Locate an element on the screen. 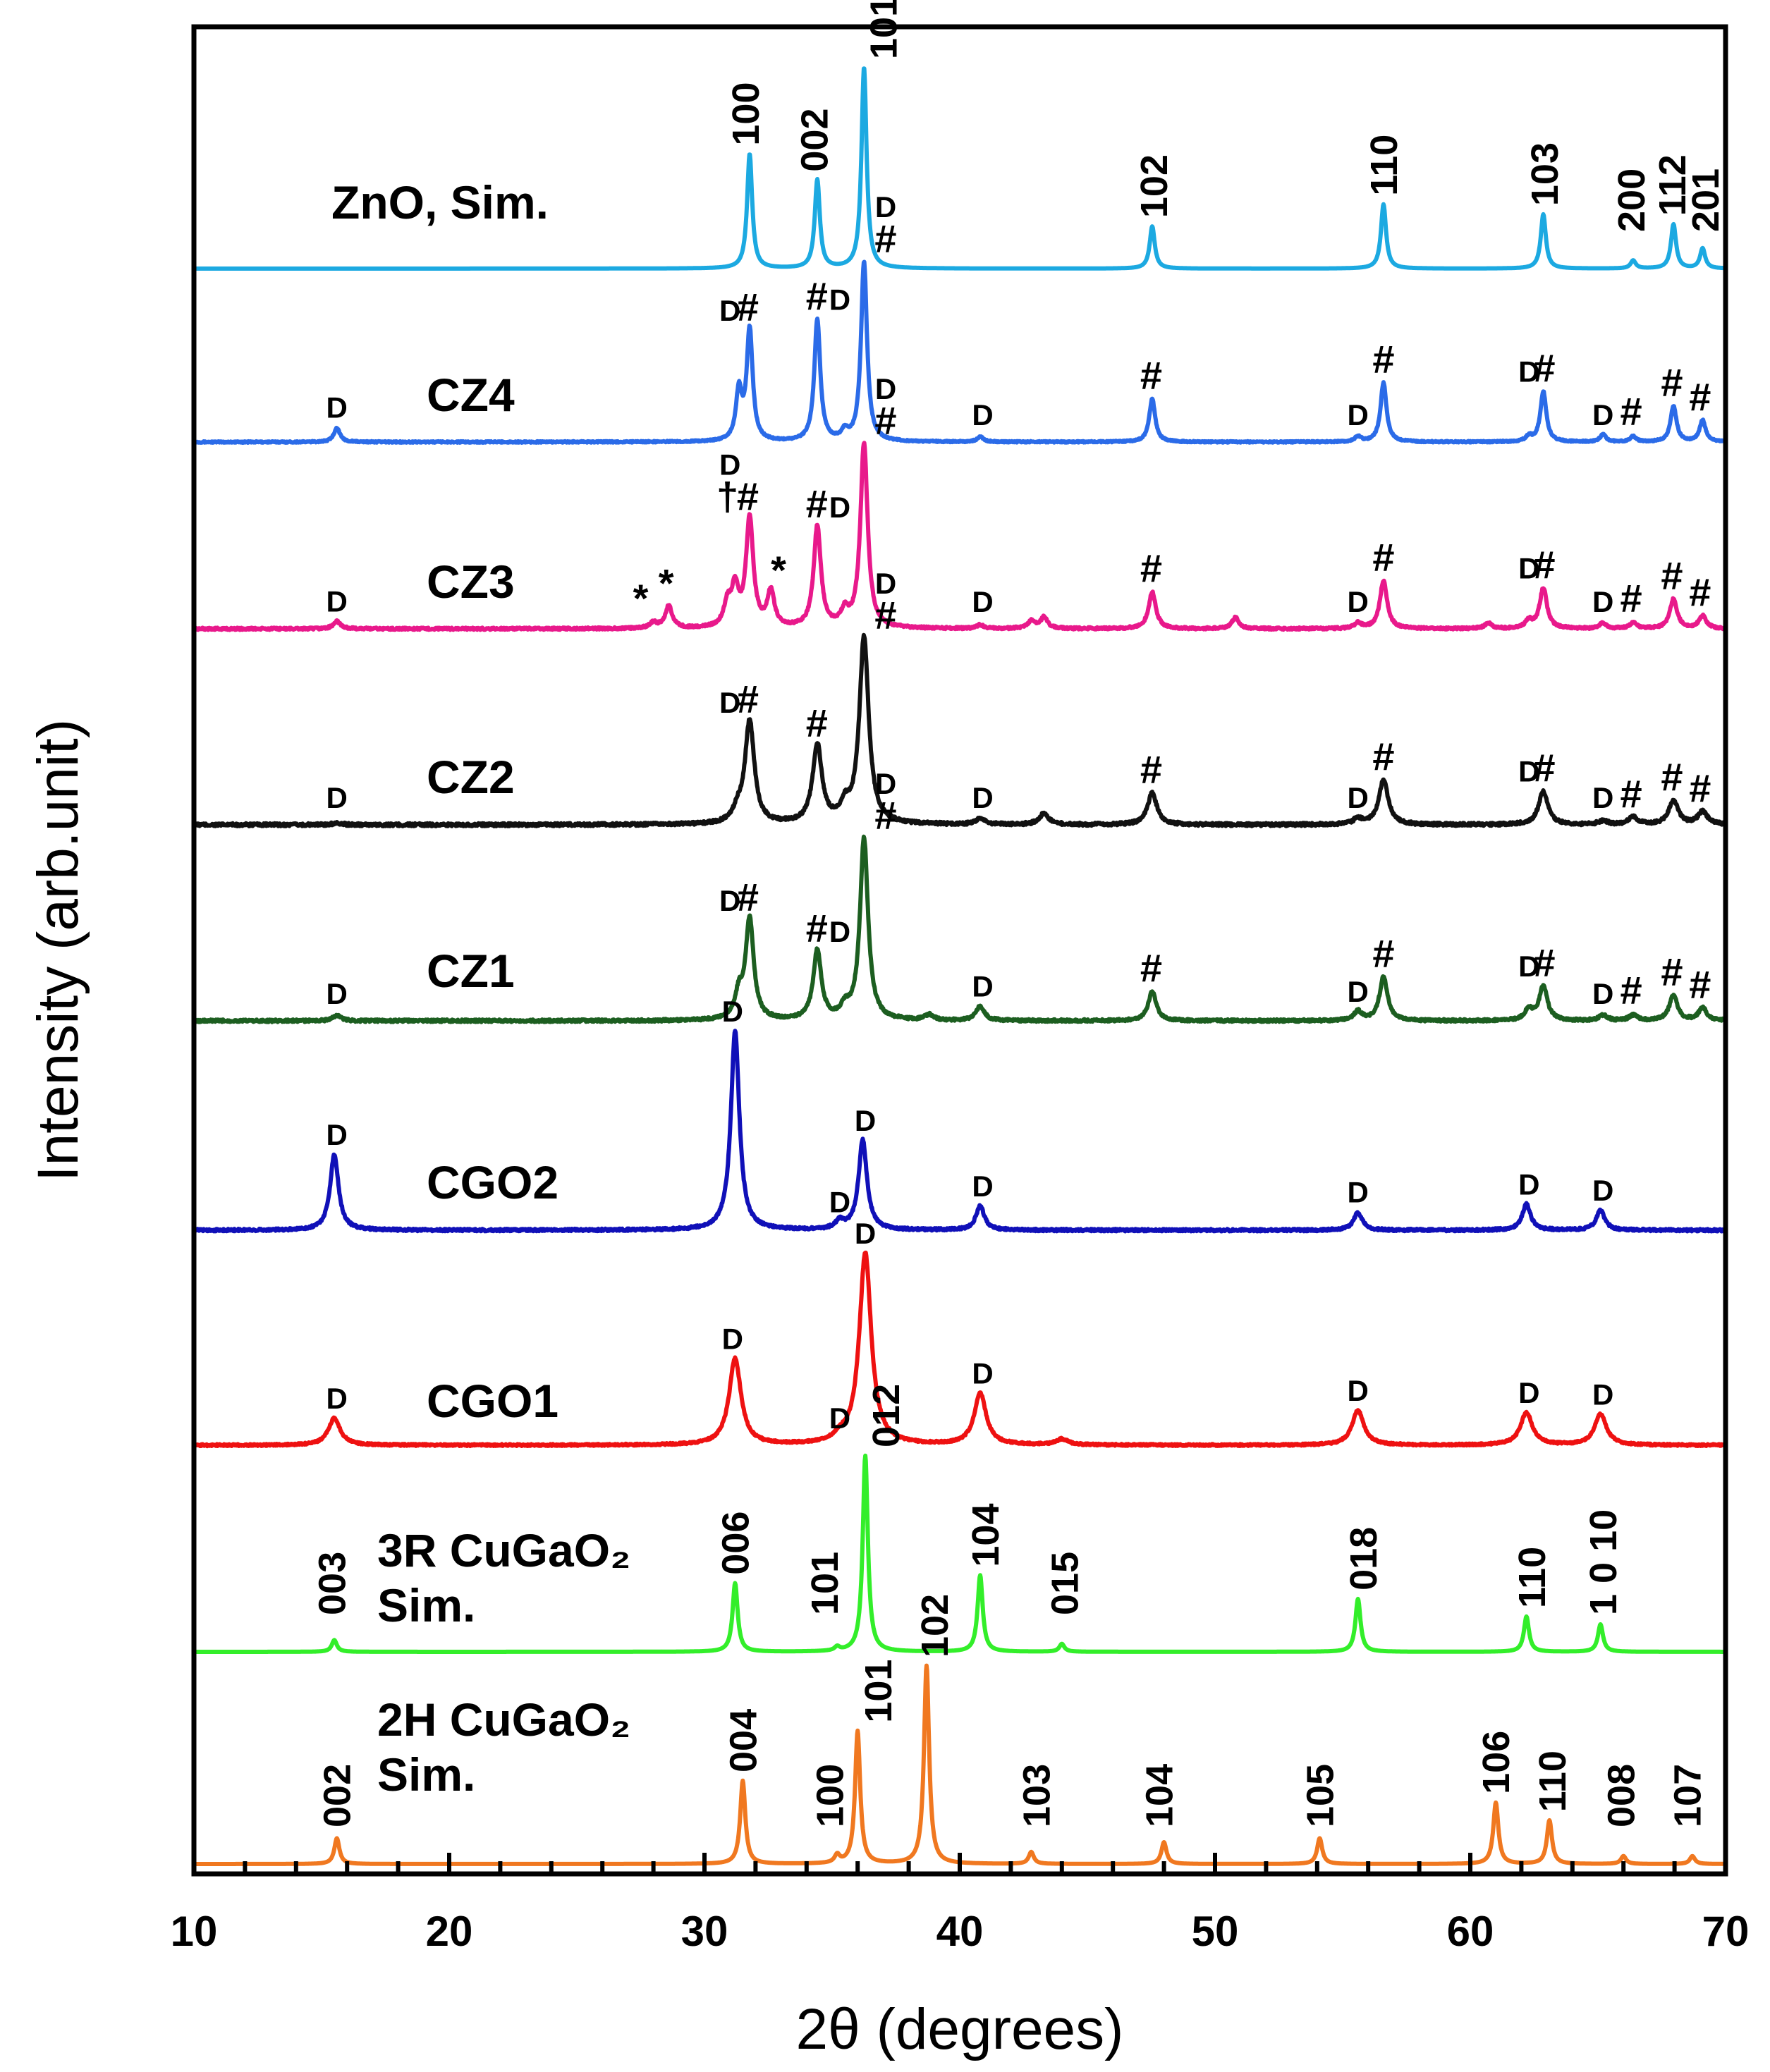 The image size is (1770, 2072). x-tick-label: 30 is located at coordinates (704, 1931).